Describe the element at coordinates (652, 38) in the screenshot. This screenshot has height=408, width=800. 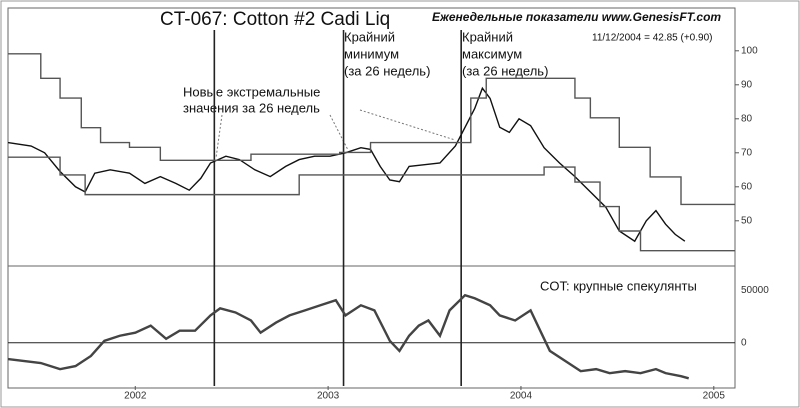
I see `info: 11/12/2004 = 42.85 (+0.90)` at that location.